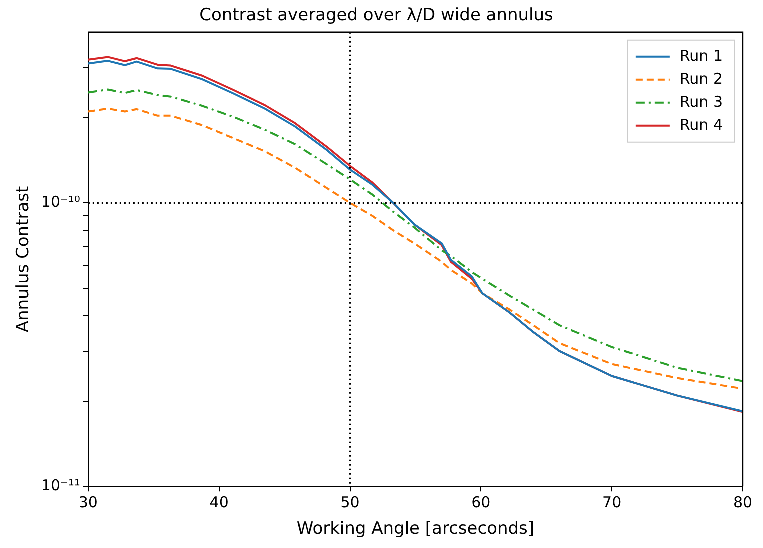  I want to click on x-tick-label: 60, so click(481, 502).